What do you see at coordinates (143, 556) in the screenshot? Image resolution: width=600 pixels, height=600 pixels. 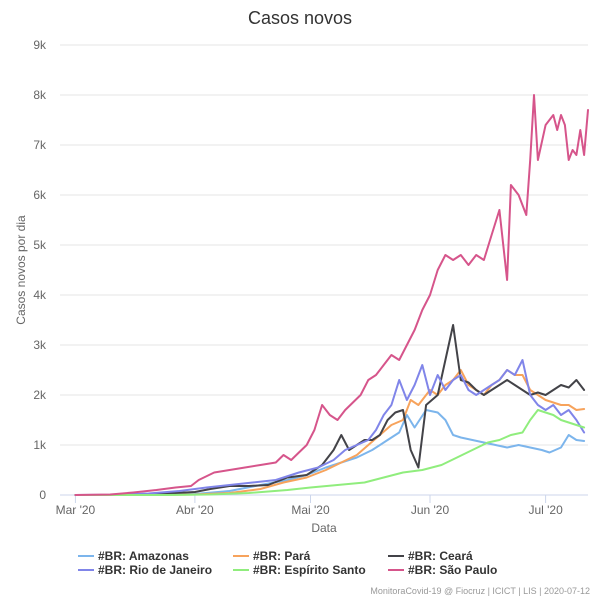 I see `legend-label: #BR: Amazonas` at bounding box center [143, 556].